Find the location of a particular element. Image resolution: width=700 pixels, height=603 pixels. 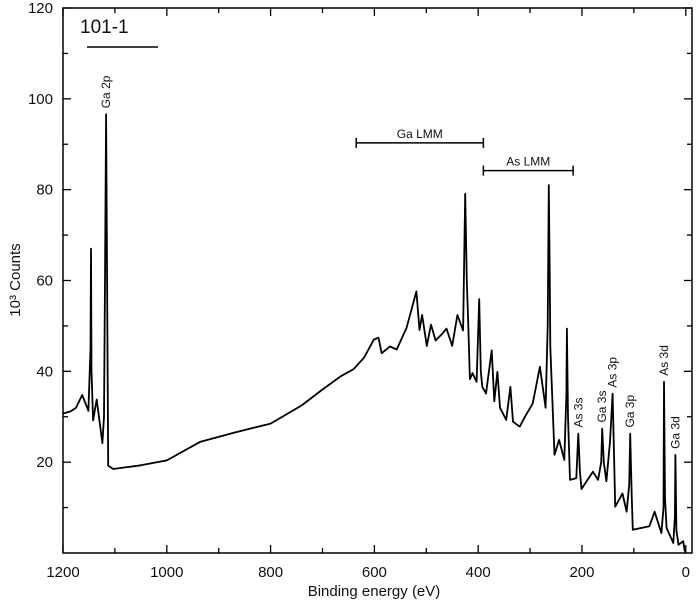

y-tick-label: 120 is located at coordinates (40, 8).